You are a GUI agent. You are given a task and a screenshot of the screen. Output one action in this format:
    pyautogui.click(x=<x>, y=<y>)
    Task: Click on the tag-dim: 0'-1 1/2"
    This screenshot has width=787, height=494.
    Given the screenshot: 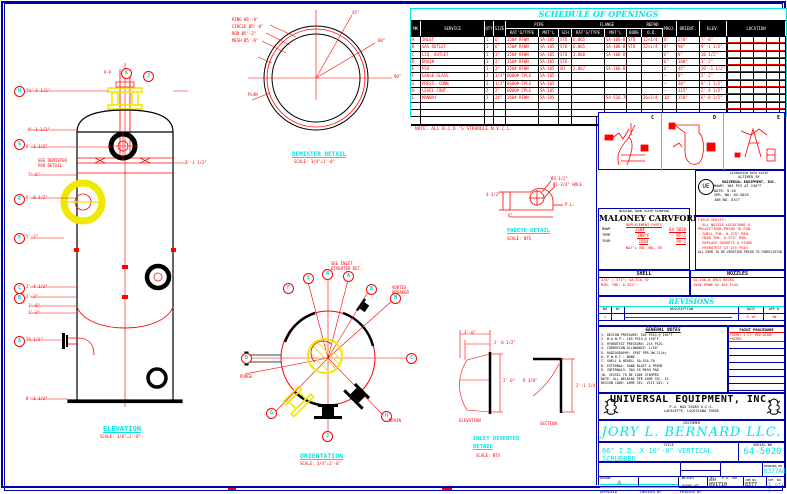 What is the action you would take?
    pyautogui.click(x=37, y=398)
    